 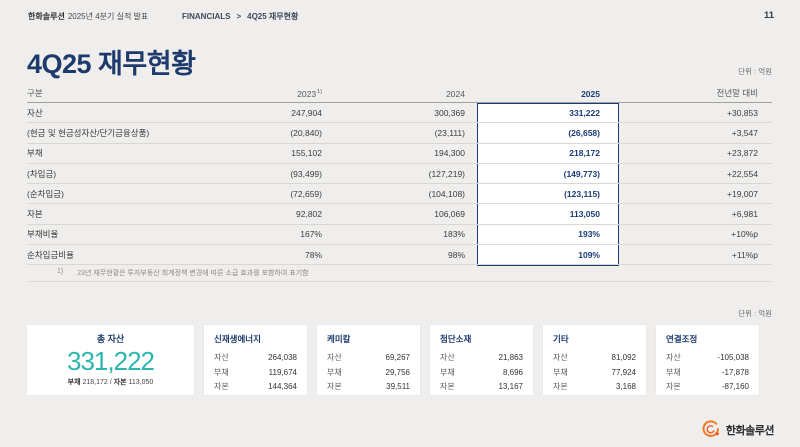 I want to click on segment-row-assets: 자산 81,092, so click(x=594, y=358).